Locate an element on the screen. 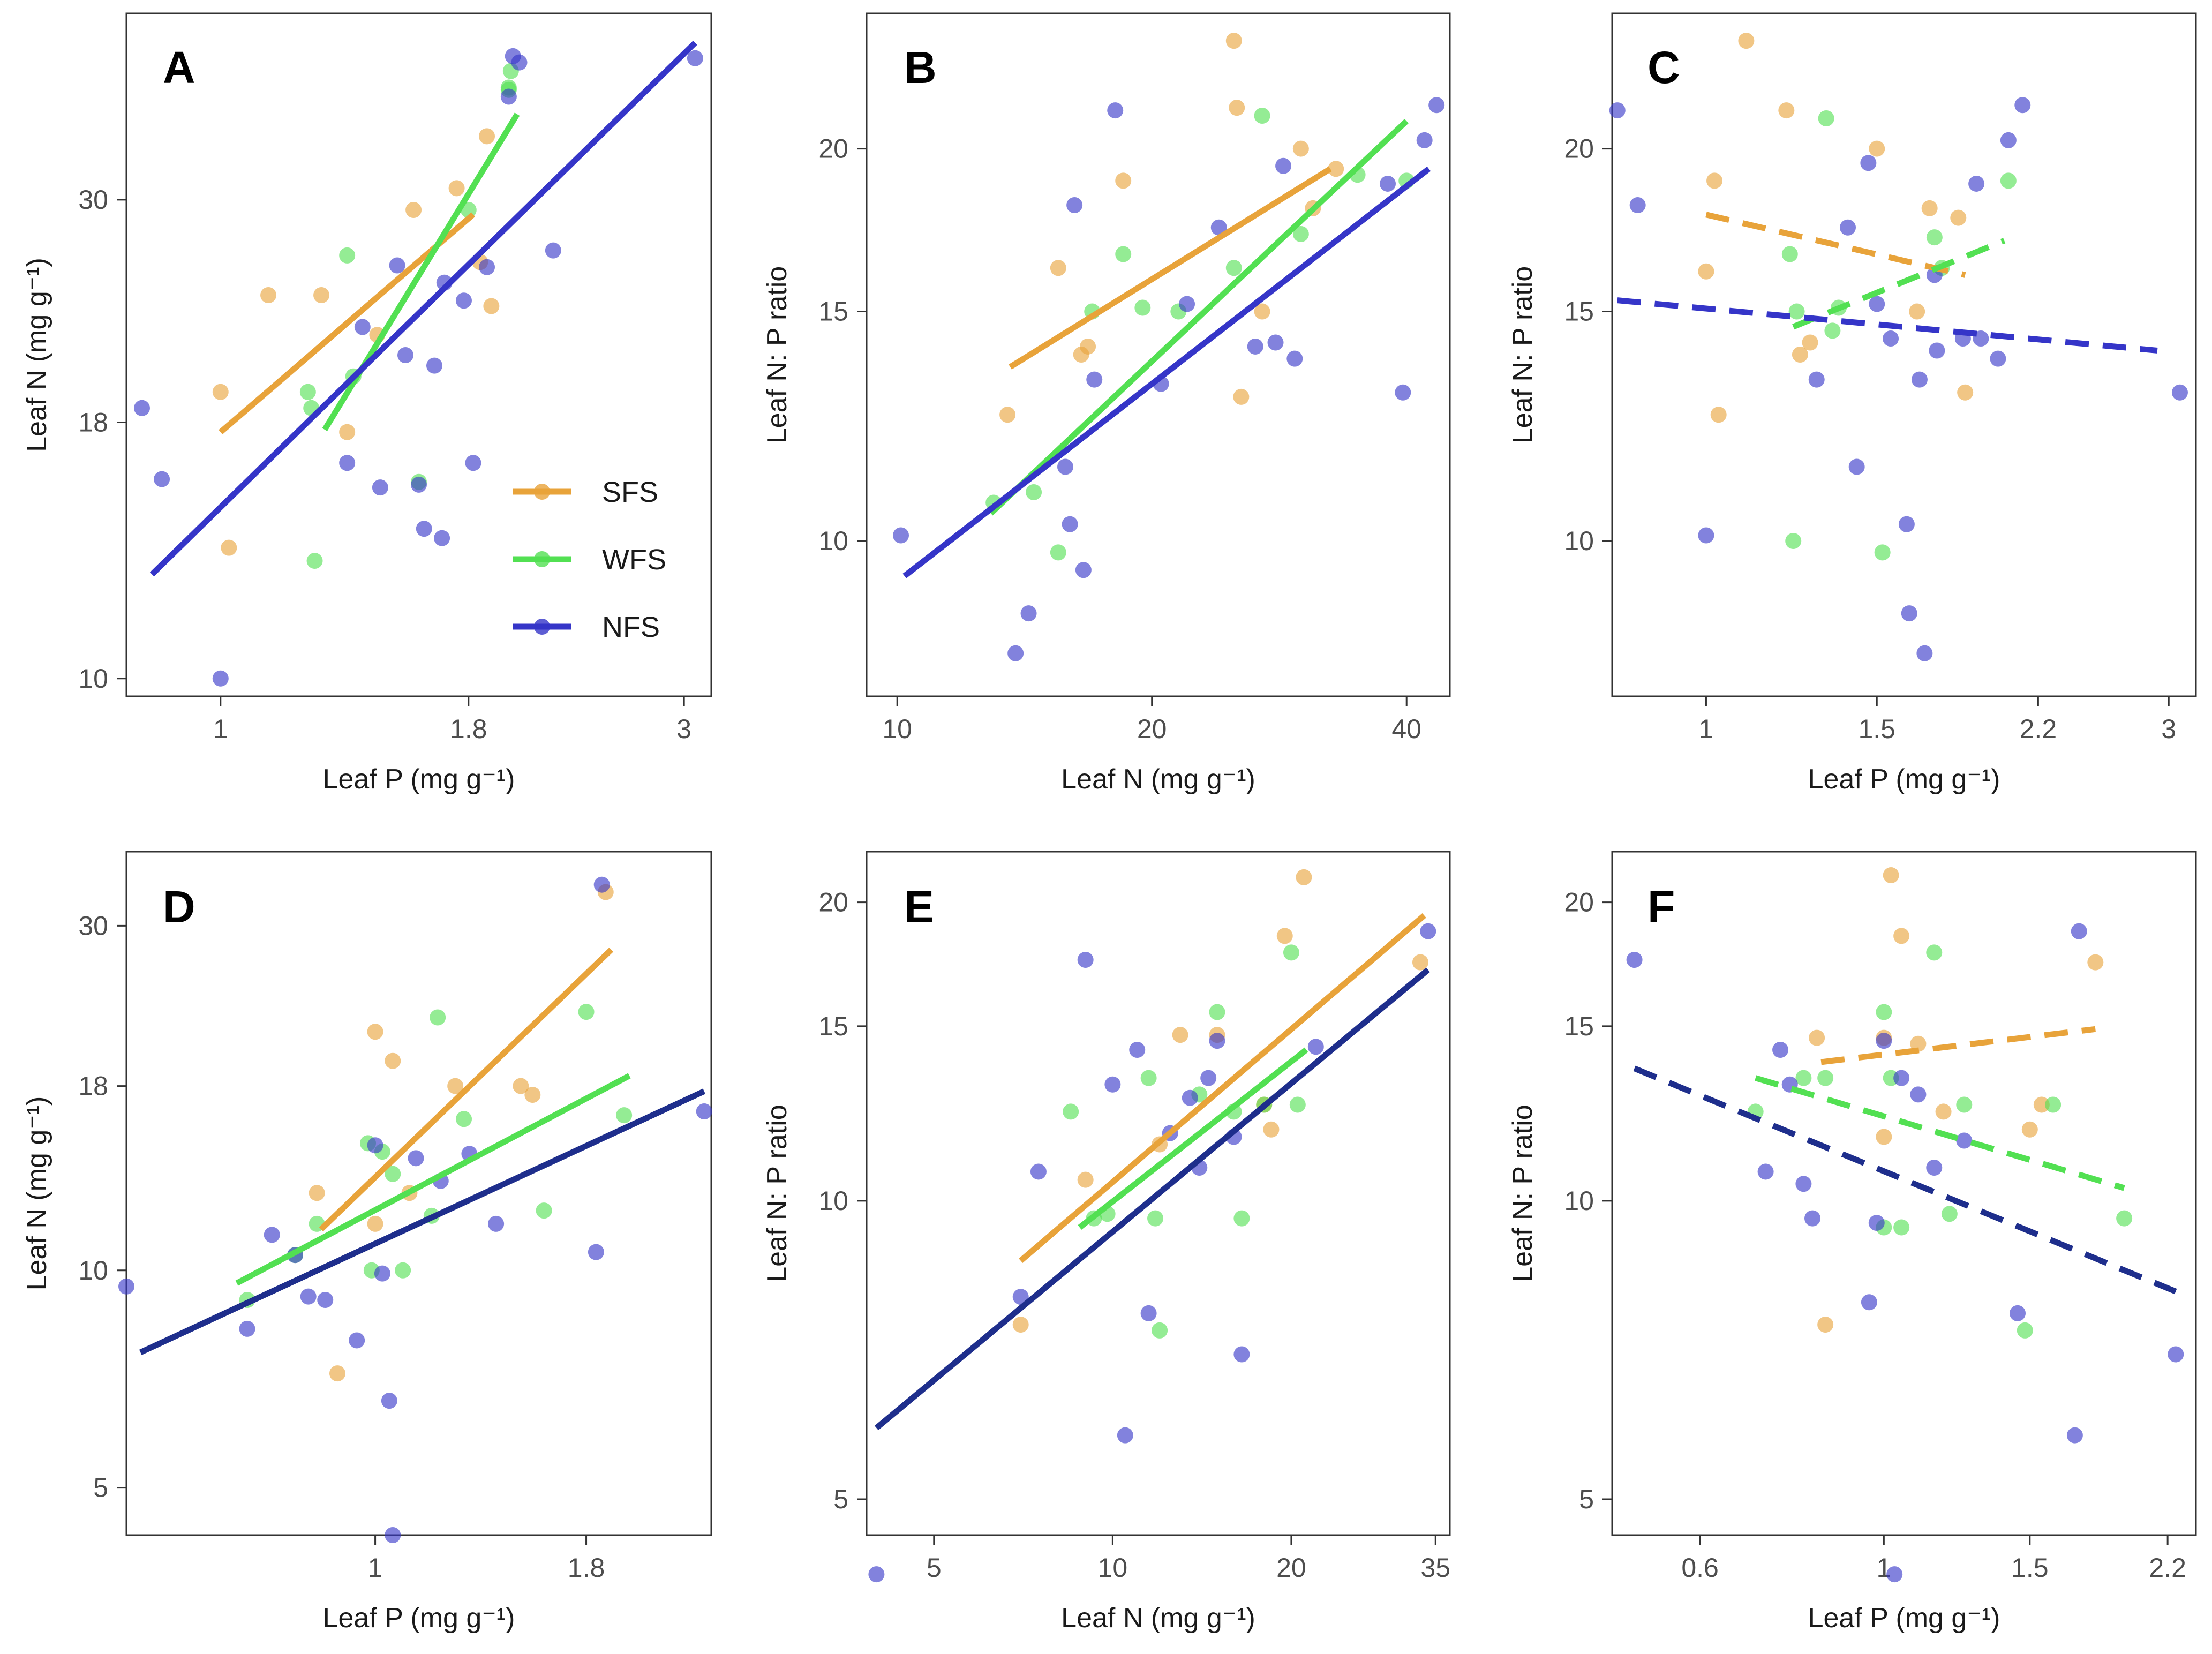 The width and height of the screenshot is (2212, 1654). y-tick-label: 15 is located at coordinates (833, 312).